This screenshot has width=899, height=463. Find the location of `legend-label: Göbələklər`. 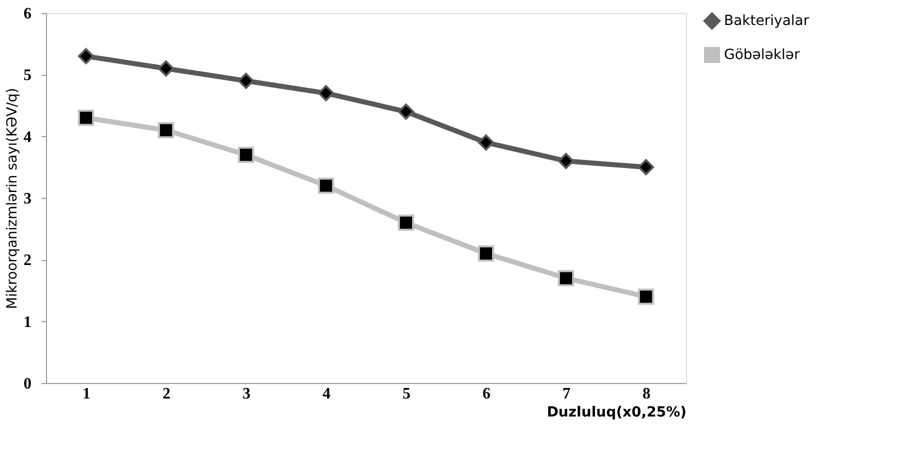

legend-label: Göbələklər is located at coordinates (762, 55).